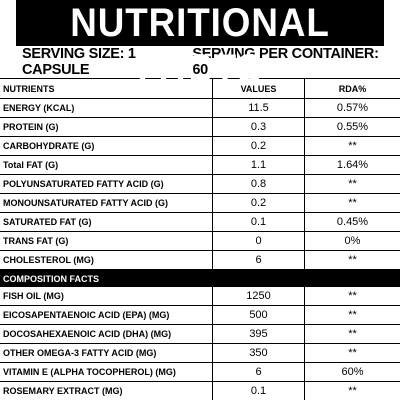 The height and width of the screenshot is (400, 400). I want to click on table-cell: 0.57%, so click(352, 108).